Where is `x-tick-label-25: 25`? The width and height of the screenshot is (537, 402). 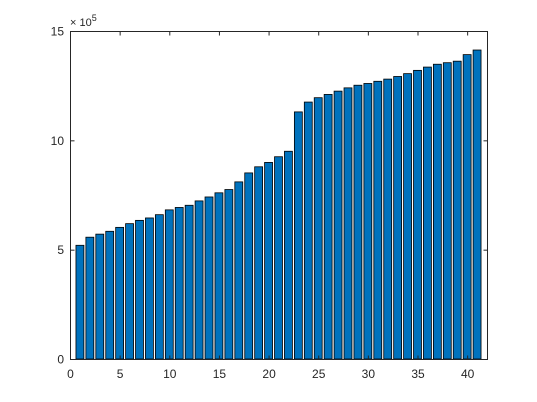
x-tick-label-25: 25 is located at coordinates (319, 374).